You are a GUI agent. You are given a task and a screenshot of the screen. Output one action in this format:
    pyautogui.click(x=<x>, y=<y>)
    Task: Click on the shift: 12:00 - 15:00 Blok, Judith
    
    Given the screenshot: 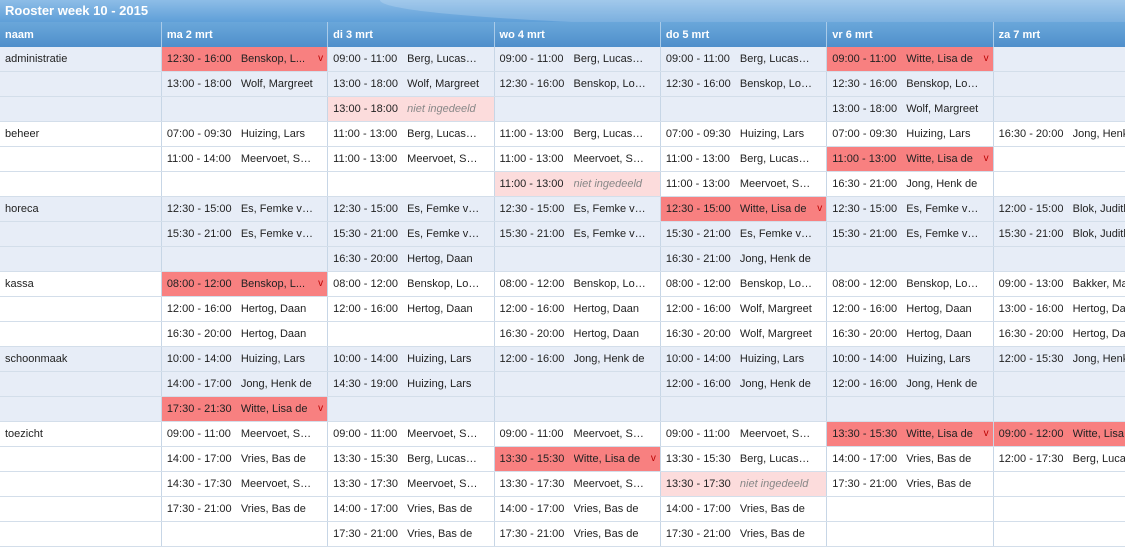 What is the action you would take?
    pyautogui.click(x=1059, y=209)
    